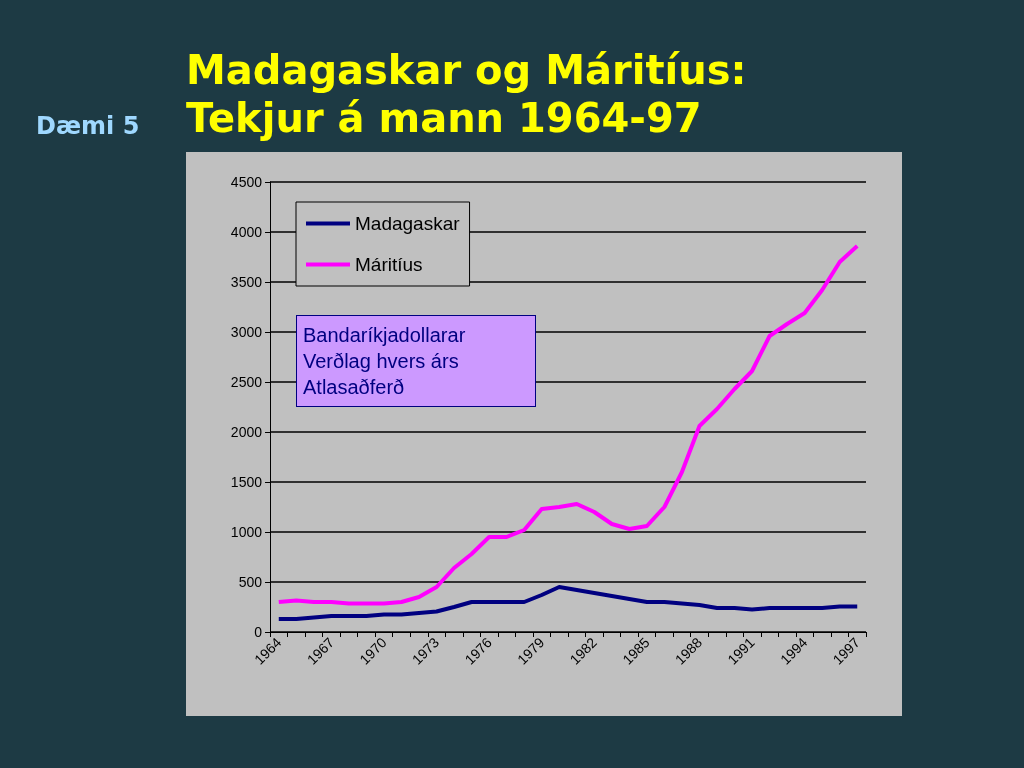 The image size is (1024, 768). What do you see at coordinates (246, 282) in the screenshot?
I see `y-tick-label: 3500` at bounding box center [246, 282].